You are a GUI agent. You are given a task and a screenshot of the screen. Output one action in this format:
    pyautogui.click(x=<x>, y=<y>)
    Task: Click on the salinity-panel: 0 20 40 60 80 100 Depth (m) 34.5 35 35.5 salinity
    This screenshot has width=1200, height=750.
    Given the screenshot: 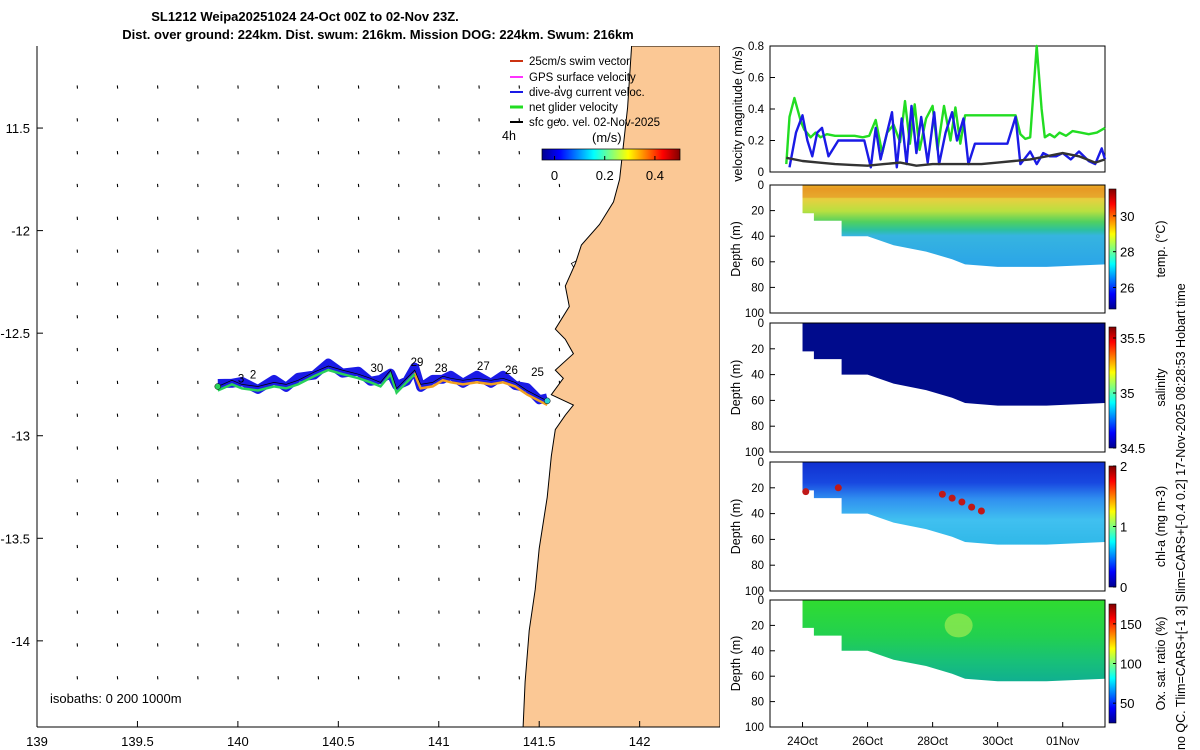 What is the action you would take?
    pyautogui.click(x=948, y=388)
    